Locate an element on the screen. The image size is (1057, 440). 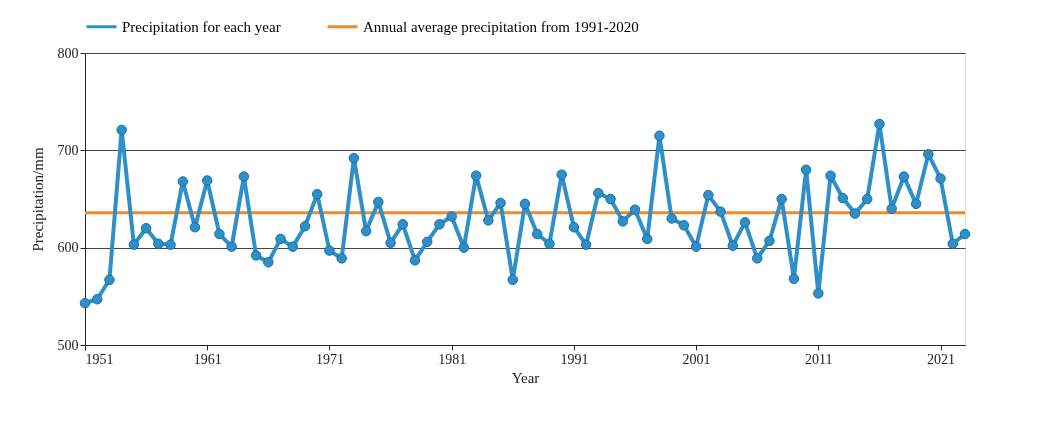
legend-label: Annual average precipitation from 1991-2020 is located at coordinates (501, 26).